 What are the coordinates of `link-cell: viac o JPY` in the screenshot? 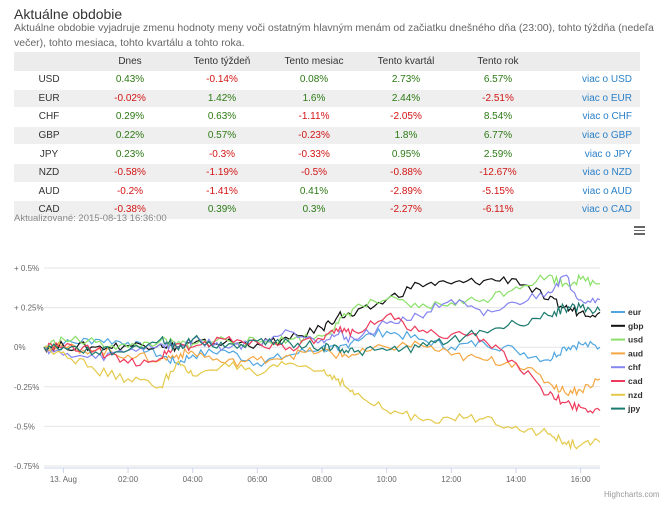 It's located at (592, 154).